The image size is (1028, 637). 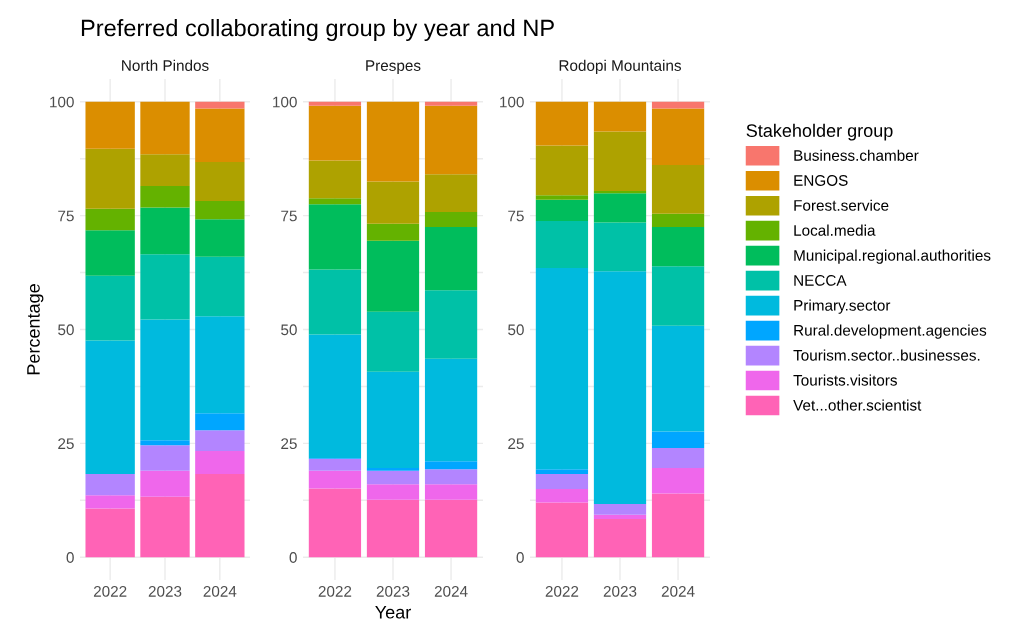 What do you see at coordinates (62, 102) in the screenshot?
I see `y-tick-label: 100` at bounding box center [62, 102].